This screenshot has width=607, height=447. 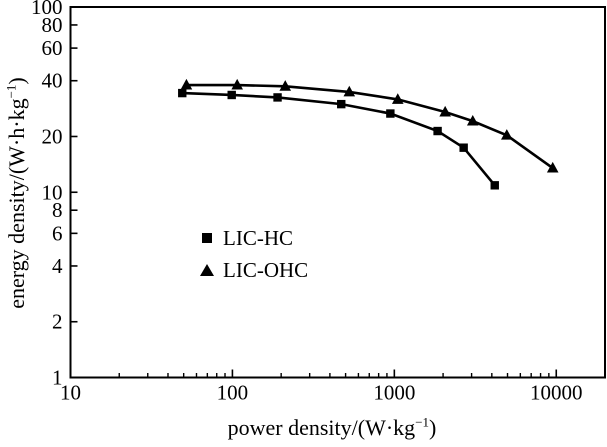 I want to click on x-axis-title-superscript: −1, so click(x=422, y=422).